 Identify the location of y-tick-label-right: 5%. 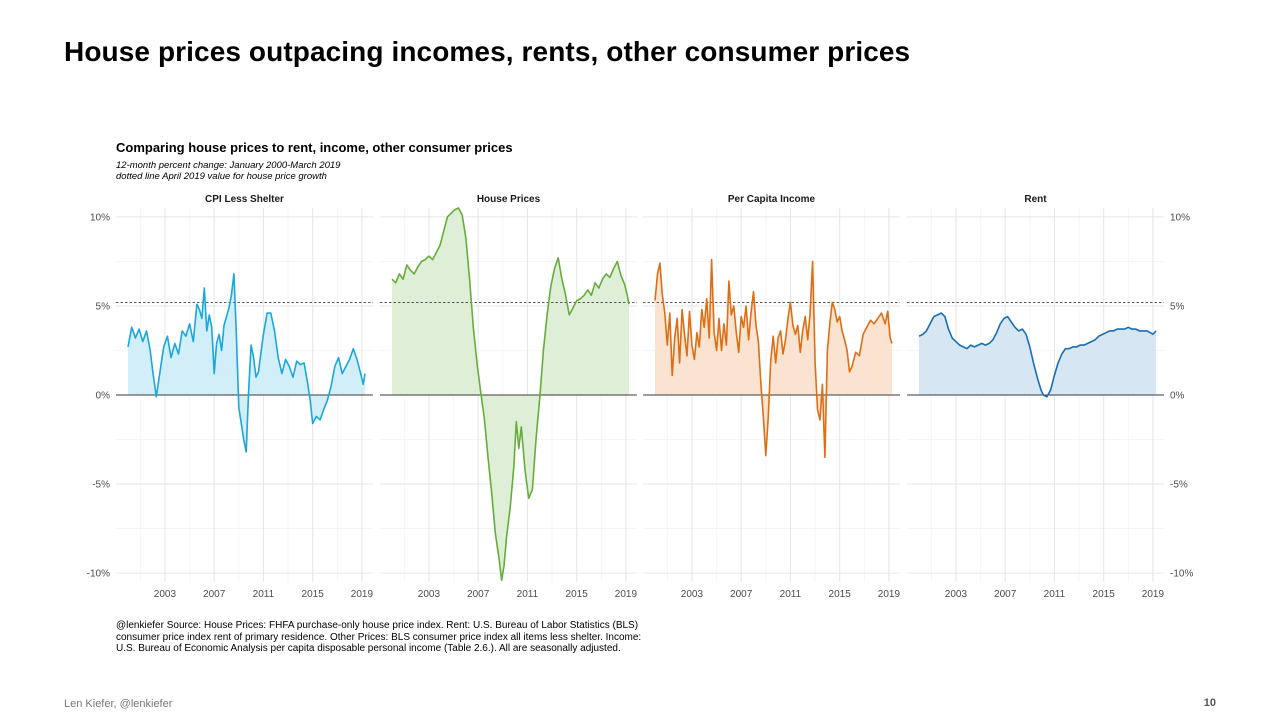
(1177, 306).